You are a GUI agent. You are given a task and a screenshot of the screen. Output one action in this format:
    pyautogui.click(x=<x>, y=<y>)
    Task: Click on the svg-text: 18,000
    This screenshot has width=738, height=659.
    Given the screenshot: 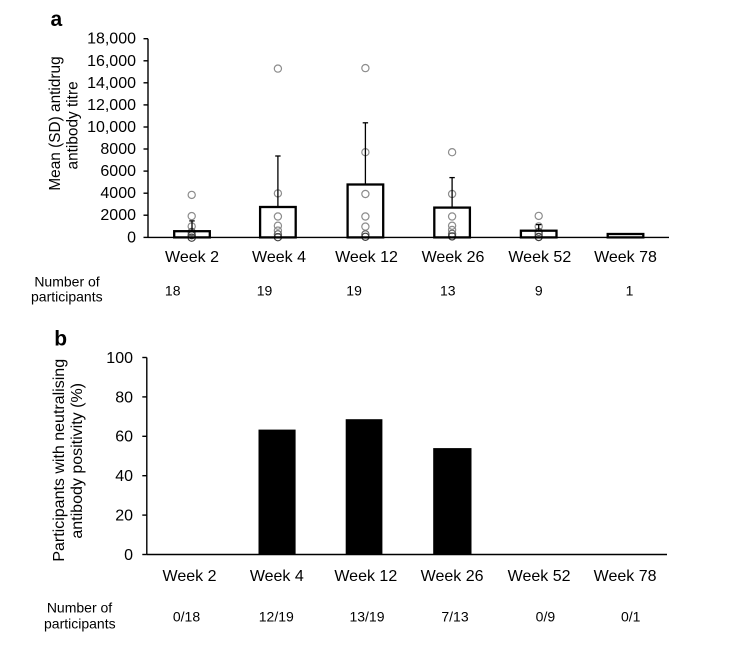 What is the action you would take?
    pyautogui.click(x=111, y=39)
    